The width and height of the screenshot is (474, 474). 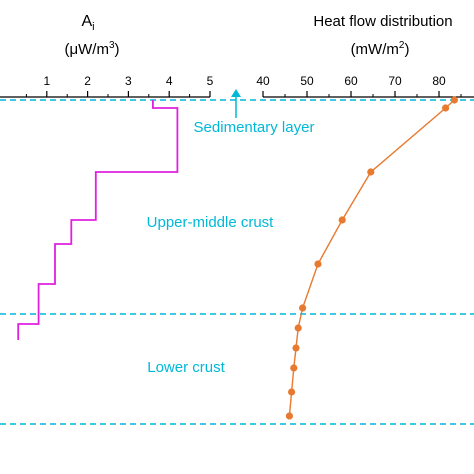 What do you see at coordinates (119, 85) in the screenshot?
I see `ai-ticks: 1 2 3 4 5` at bounding box center [119, 85].